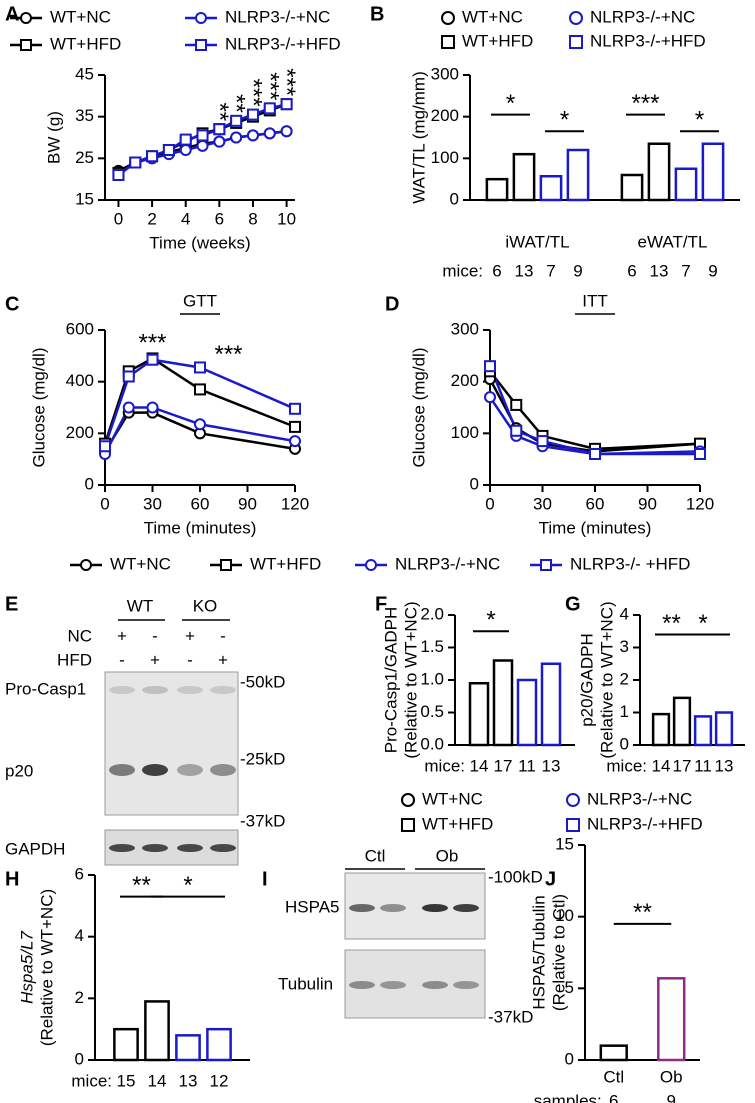 The image size is (755, 1103). I want to click on group-label: KO, so click(205, 605).